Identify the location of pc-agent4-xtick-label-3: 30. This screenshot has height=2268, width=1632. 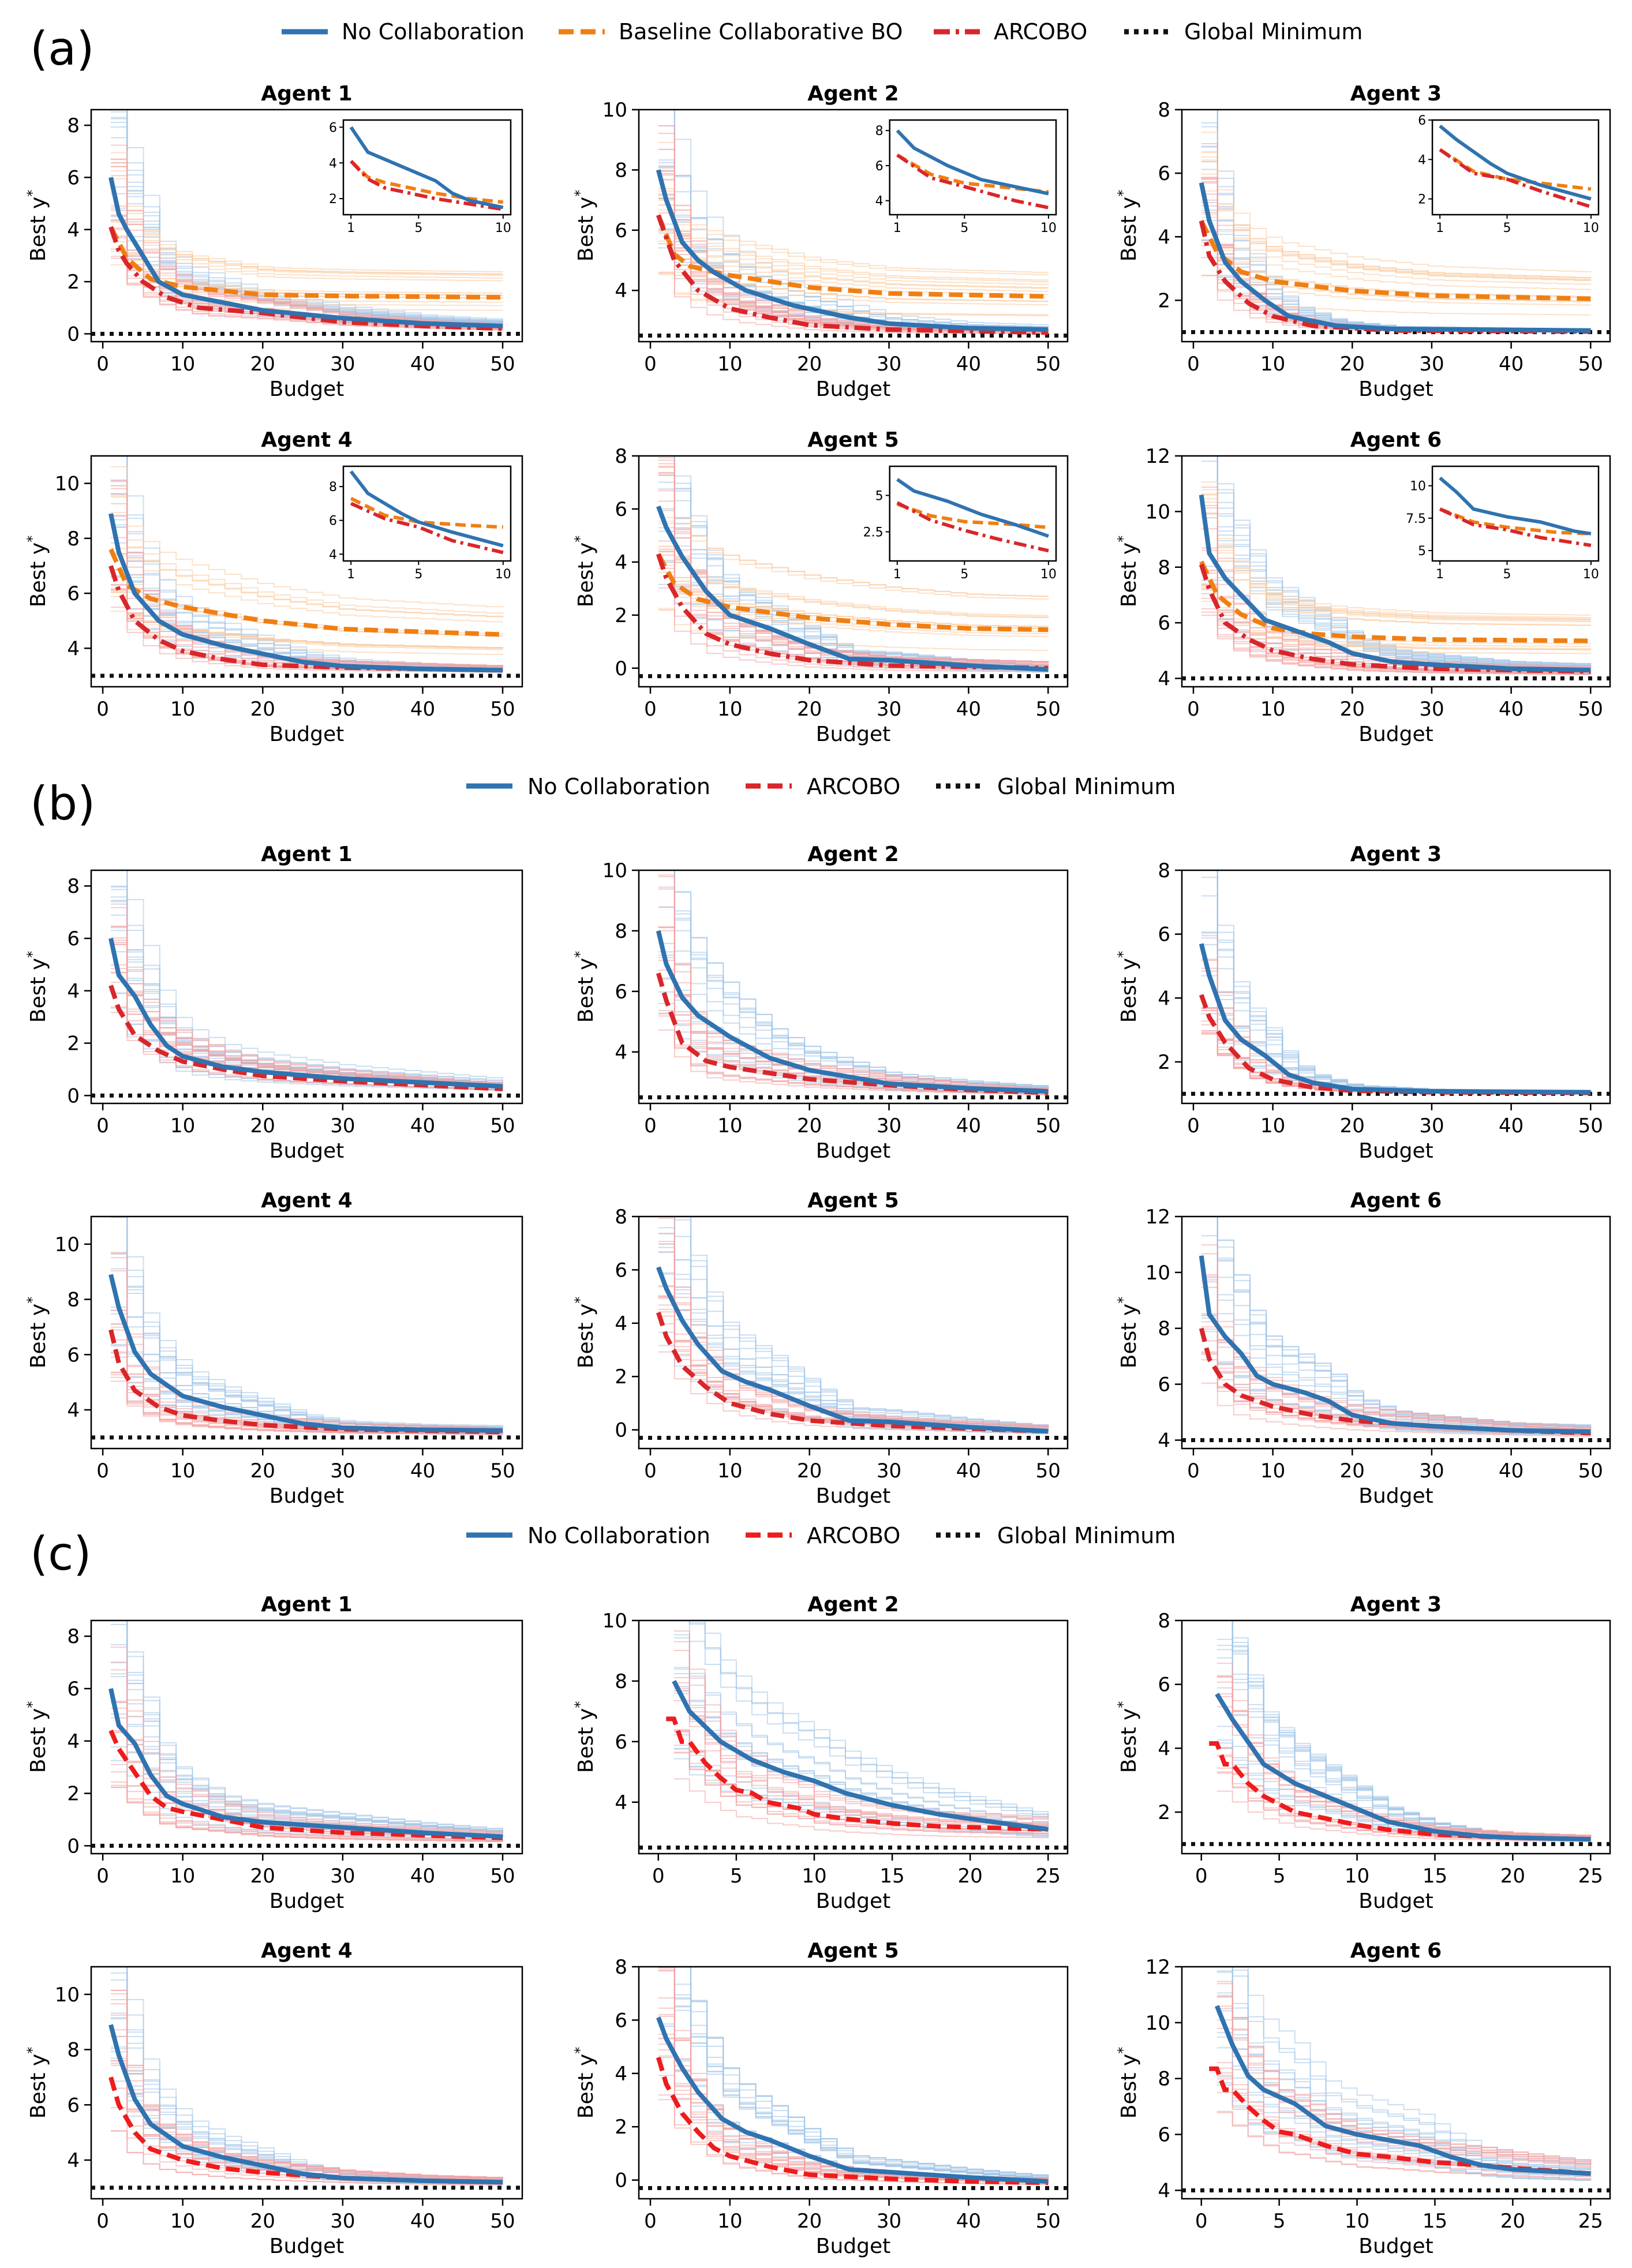
(343, 2222).